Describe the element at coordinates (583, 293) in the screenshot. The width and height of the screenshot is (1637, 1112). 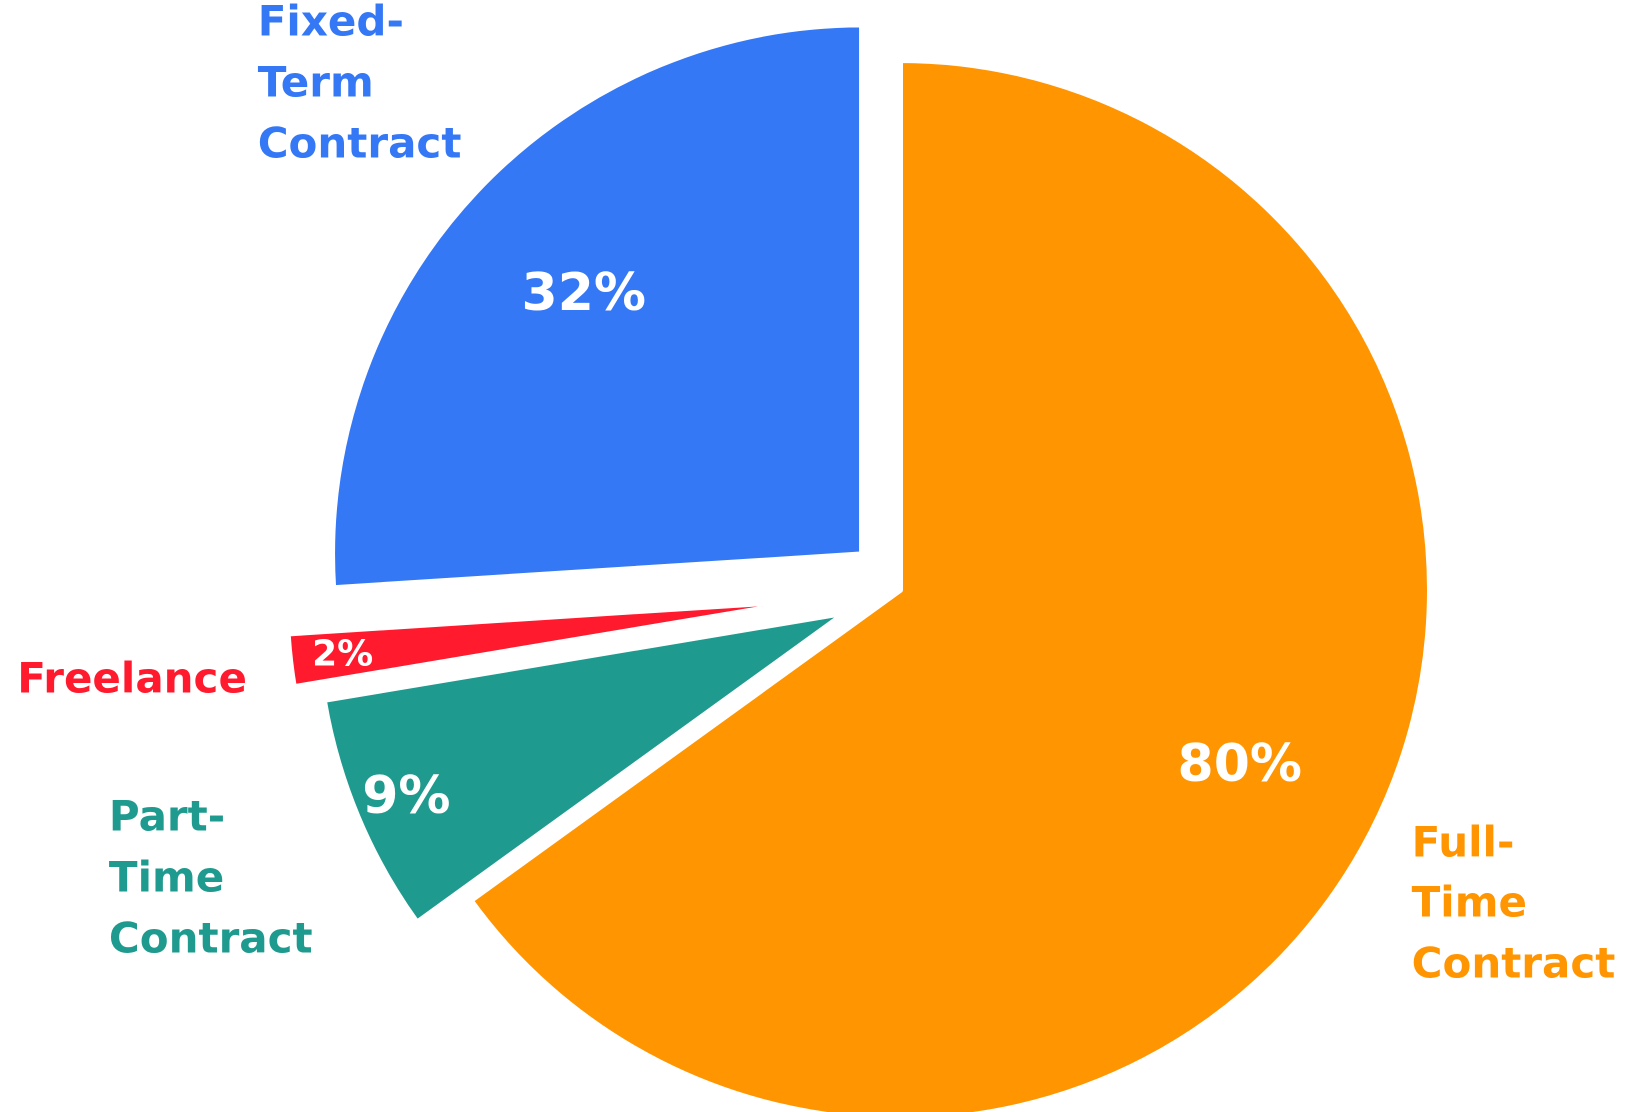
I see `value-label: 32%` at that location.